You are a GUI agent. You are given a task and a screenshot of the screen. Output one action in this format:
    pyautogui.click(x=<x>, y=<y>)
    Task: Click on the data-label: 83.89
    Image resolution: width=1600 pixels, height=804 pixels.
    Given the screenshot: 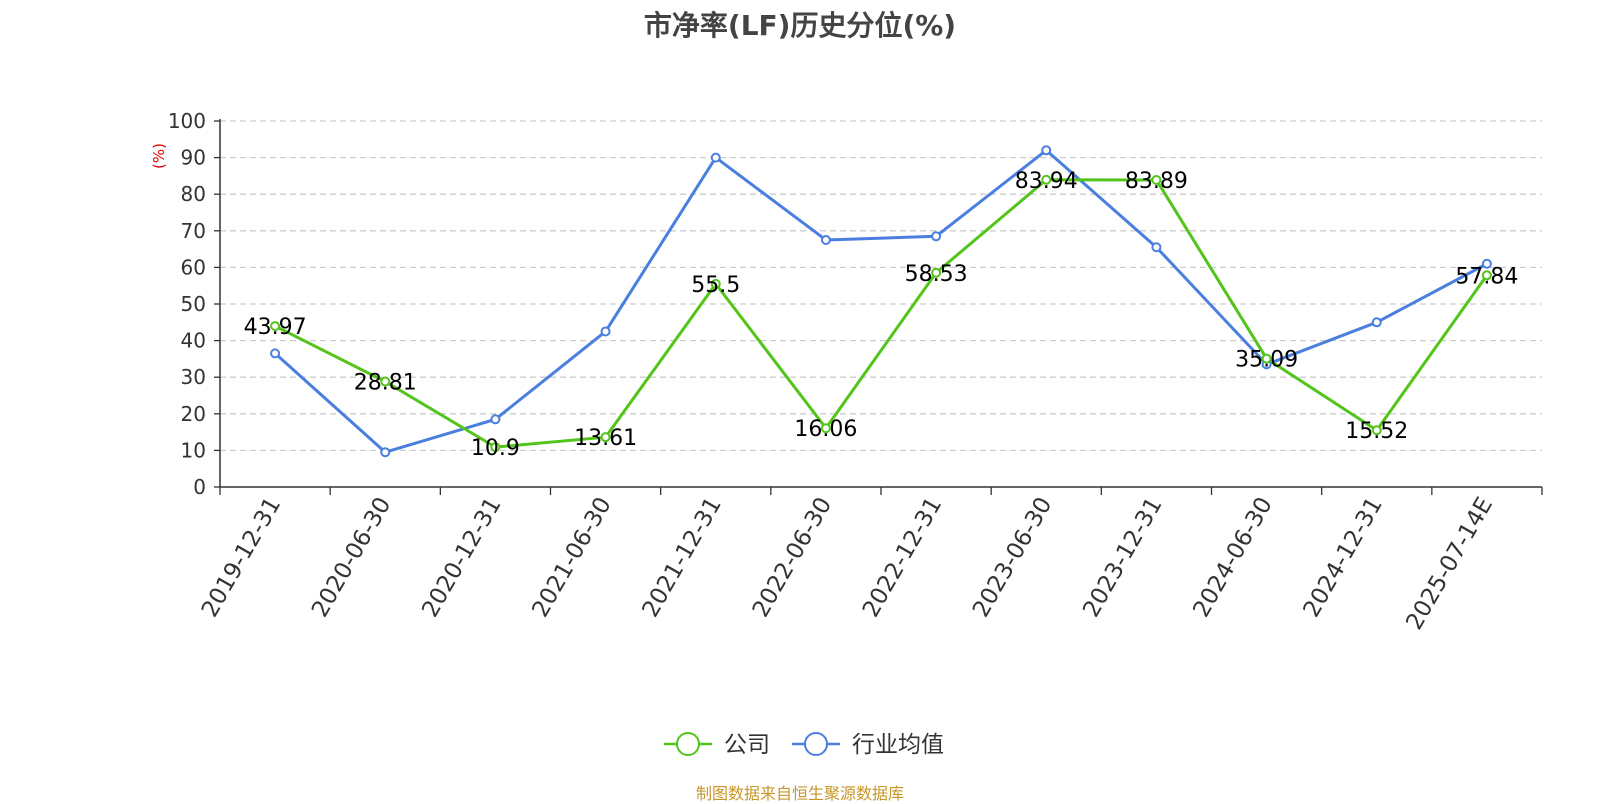 What is the action you would take?
    pyautogui.click(x=1156, y=181)
    